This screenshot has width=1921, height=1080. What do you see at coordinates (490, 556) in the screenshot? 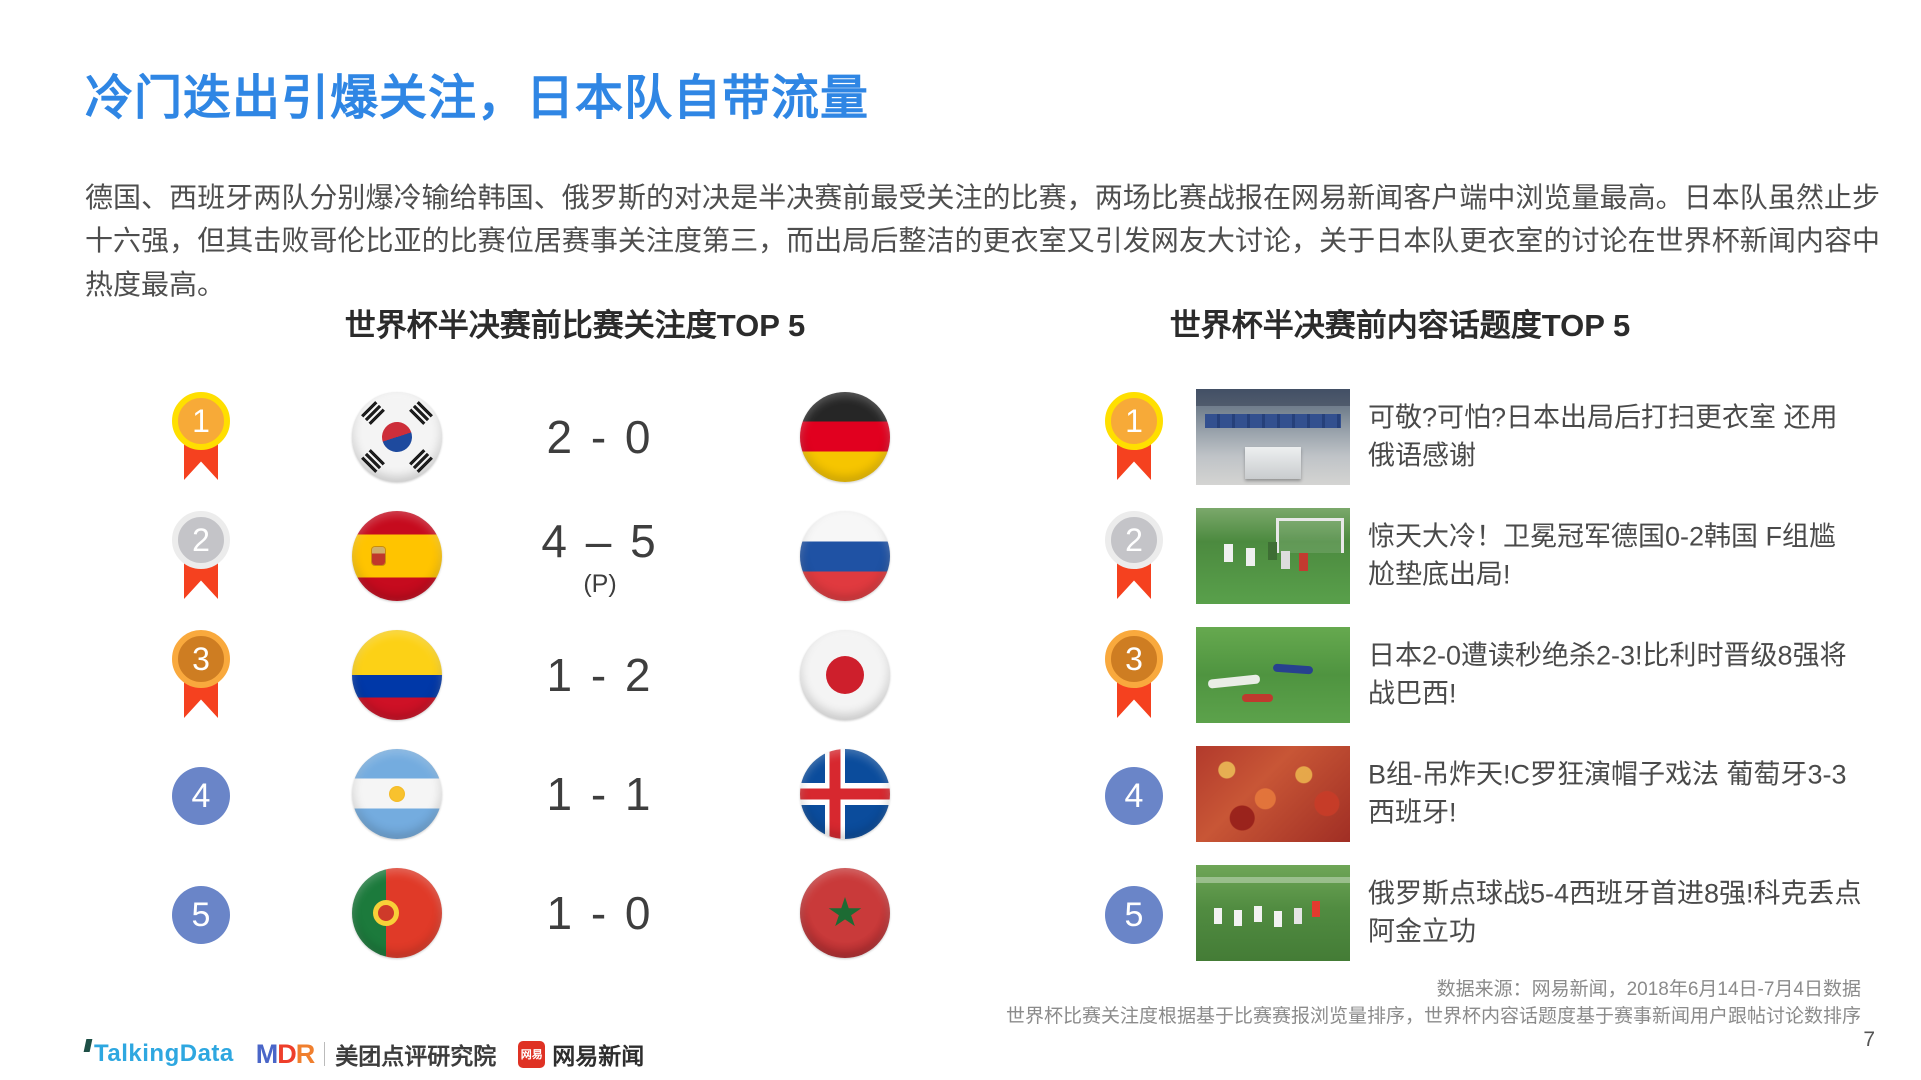
I see `match-row-2: 2 4 – 5 (P)` at bounding box center [490, 556].